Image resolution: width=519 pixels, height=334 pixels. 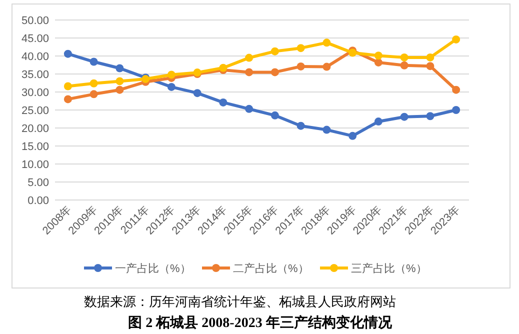 What do you see at coordinates (35, 111) in the screenshot?
I see `y-tick-label: 25.00` at bounding box center [35, 111].